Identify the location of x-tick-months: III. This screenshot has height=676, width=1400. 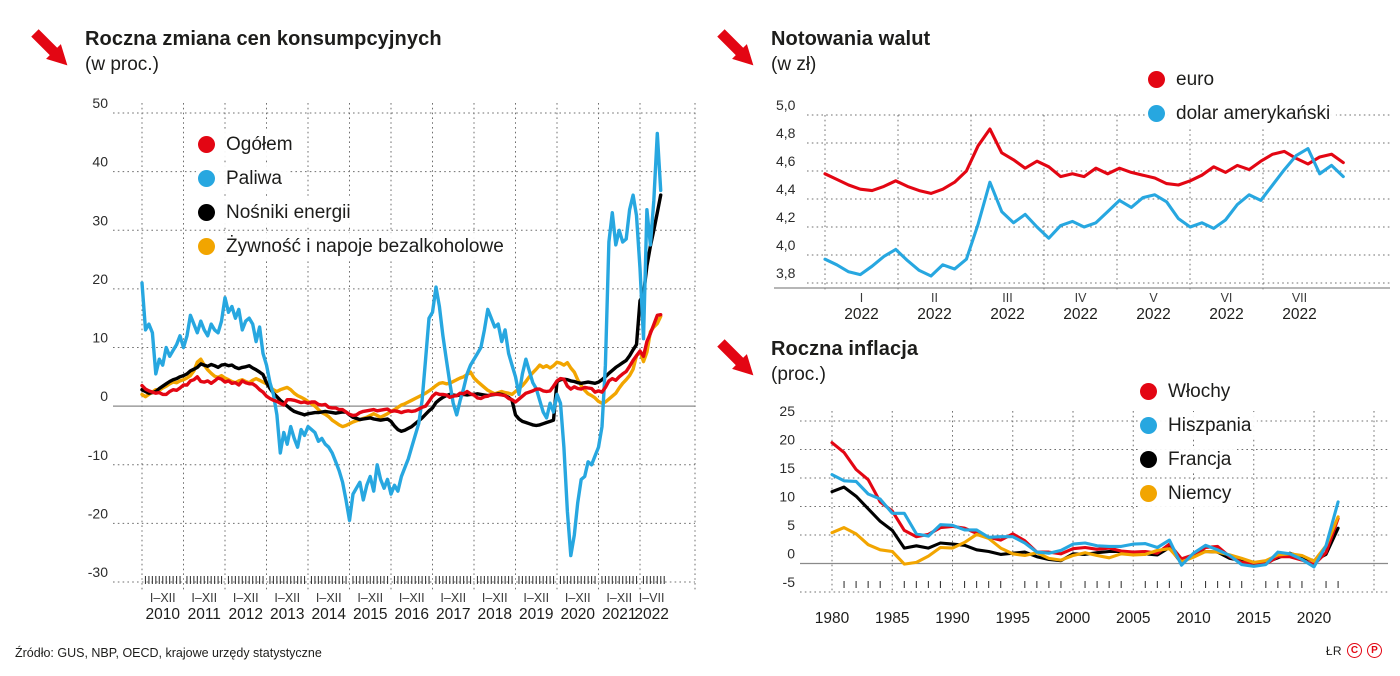
(1007, 298).